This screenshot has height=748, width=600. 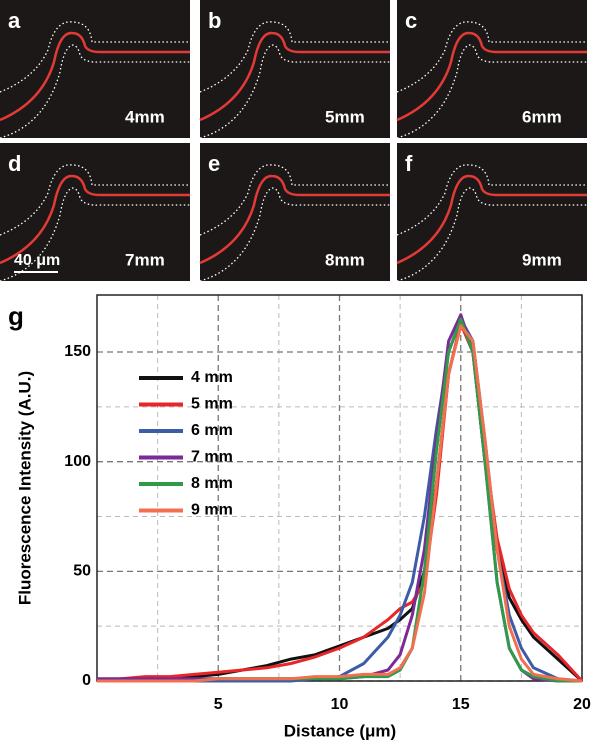 I want to click on micrograph-panel: c 6mm, so click(x=491, y=69).